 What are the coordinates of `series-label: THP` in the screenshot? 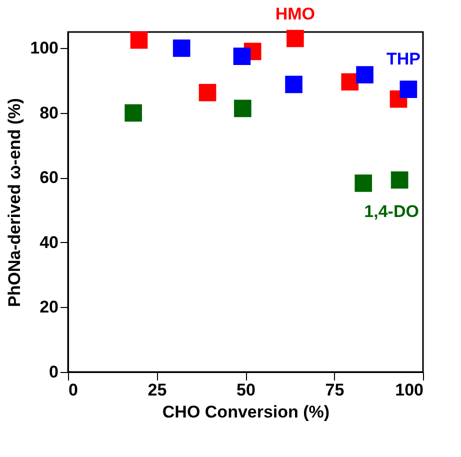 It's located at (403, 58).